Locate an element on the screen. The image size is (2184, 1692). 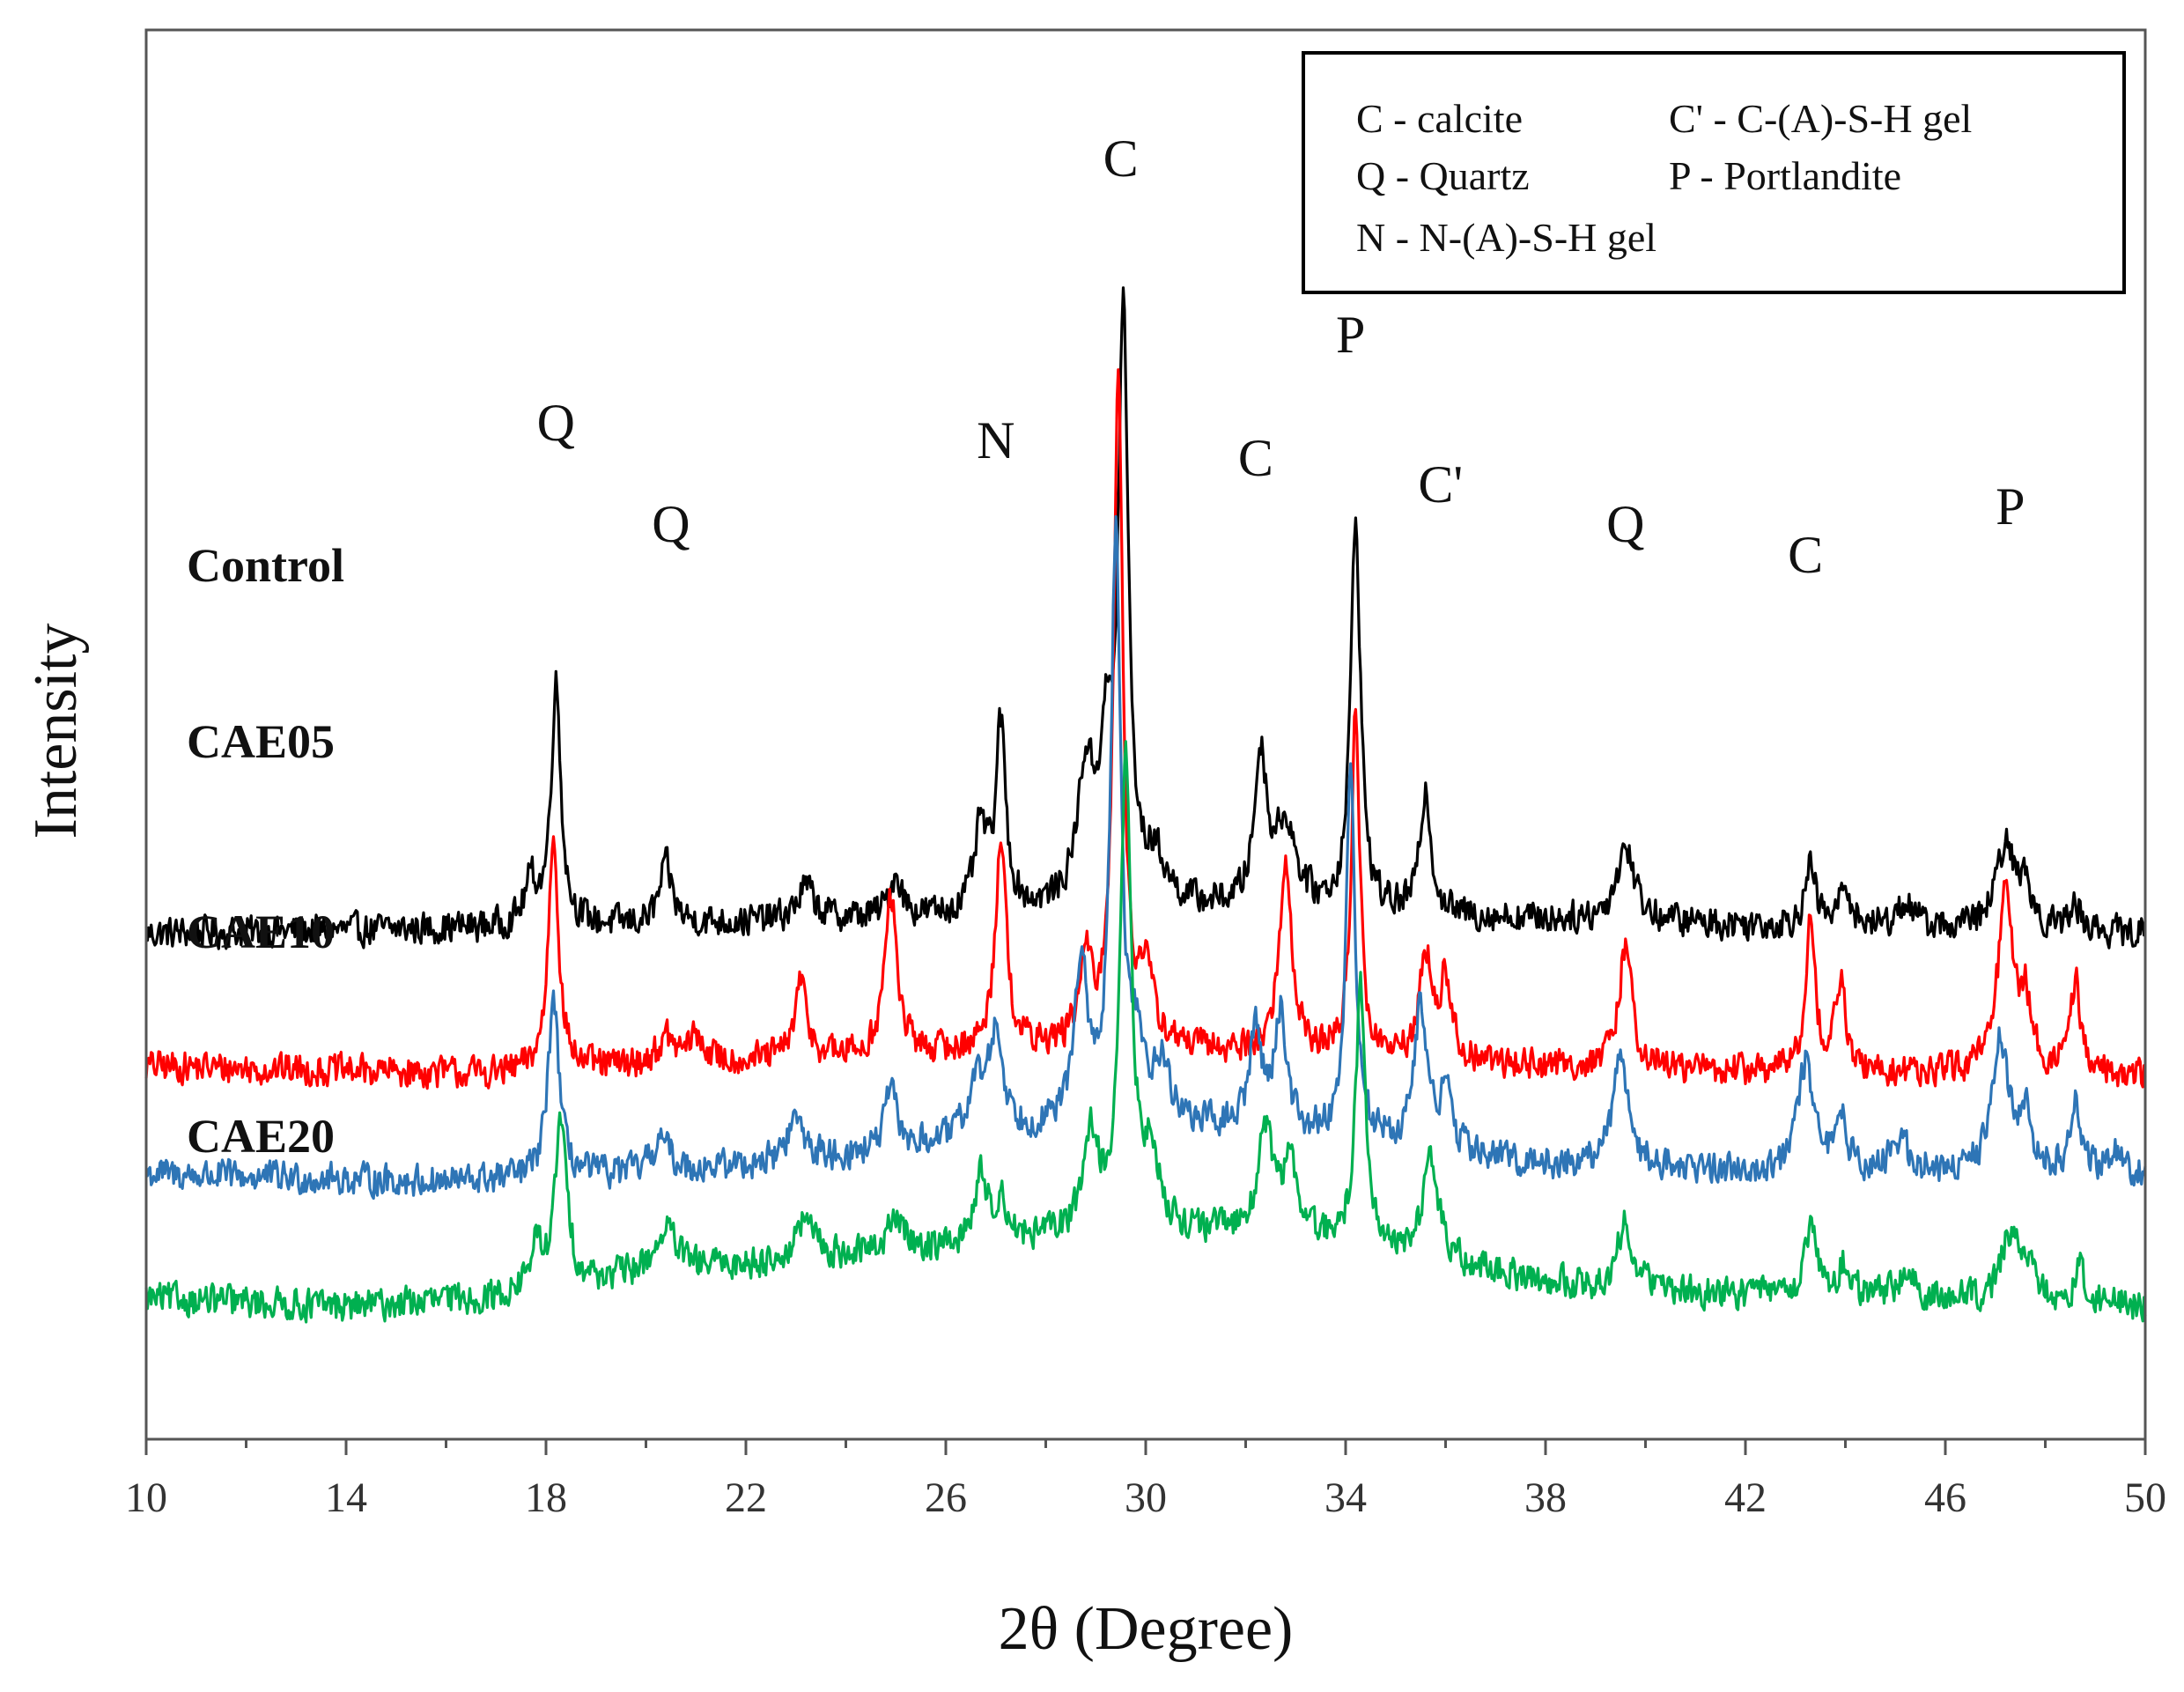
legend-entry-quartz: Q - Quartz is located at coordinates (1443, 175).